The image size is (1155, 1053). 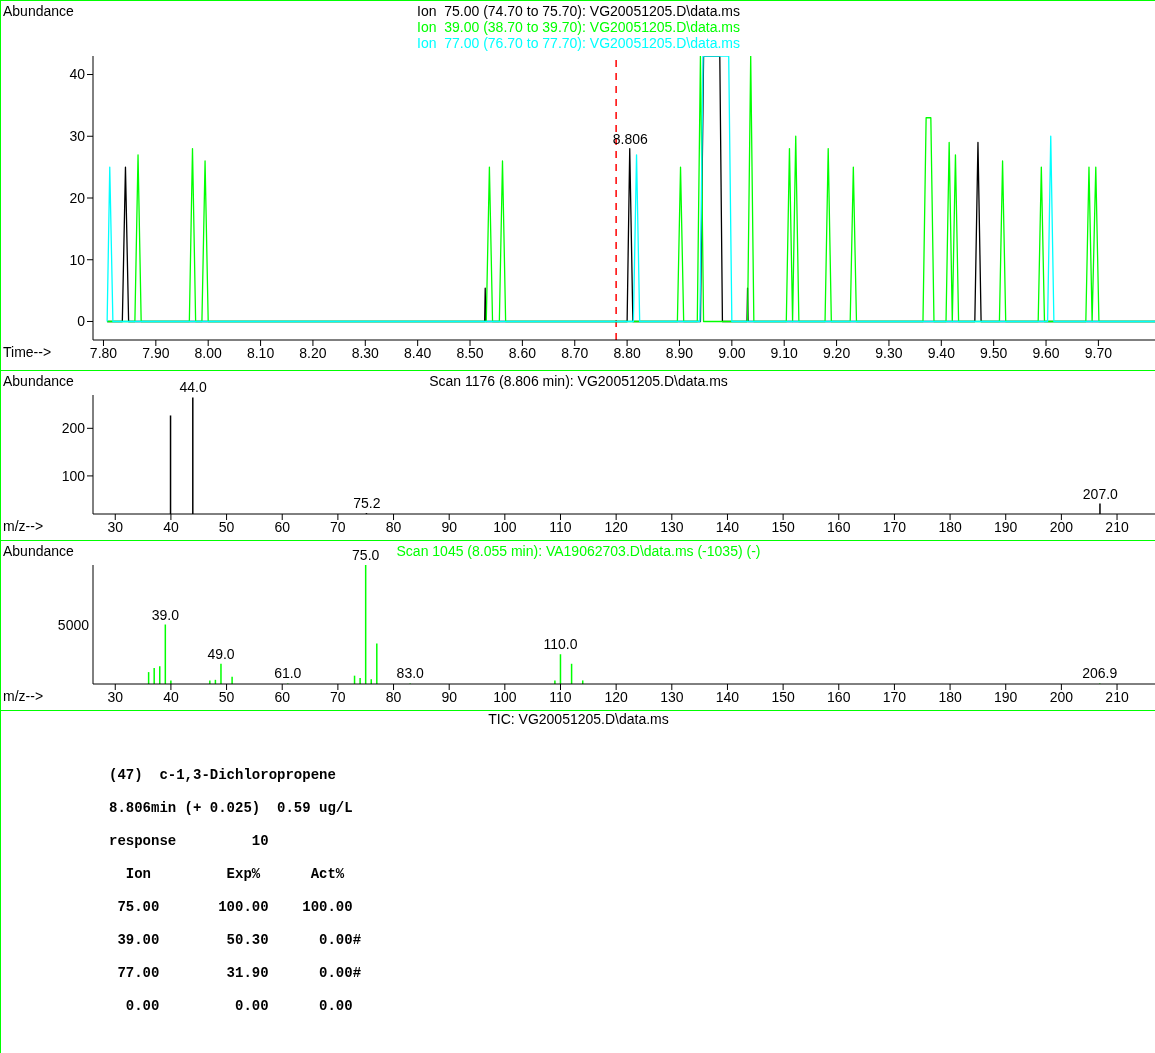 I want to click on x-tick-label: 9.50, so click(x=994, y=352).